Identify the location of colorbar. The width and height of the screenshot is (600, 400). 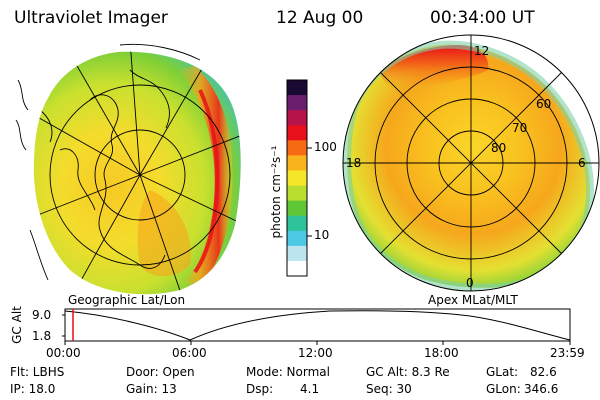
(297, 178).